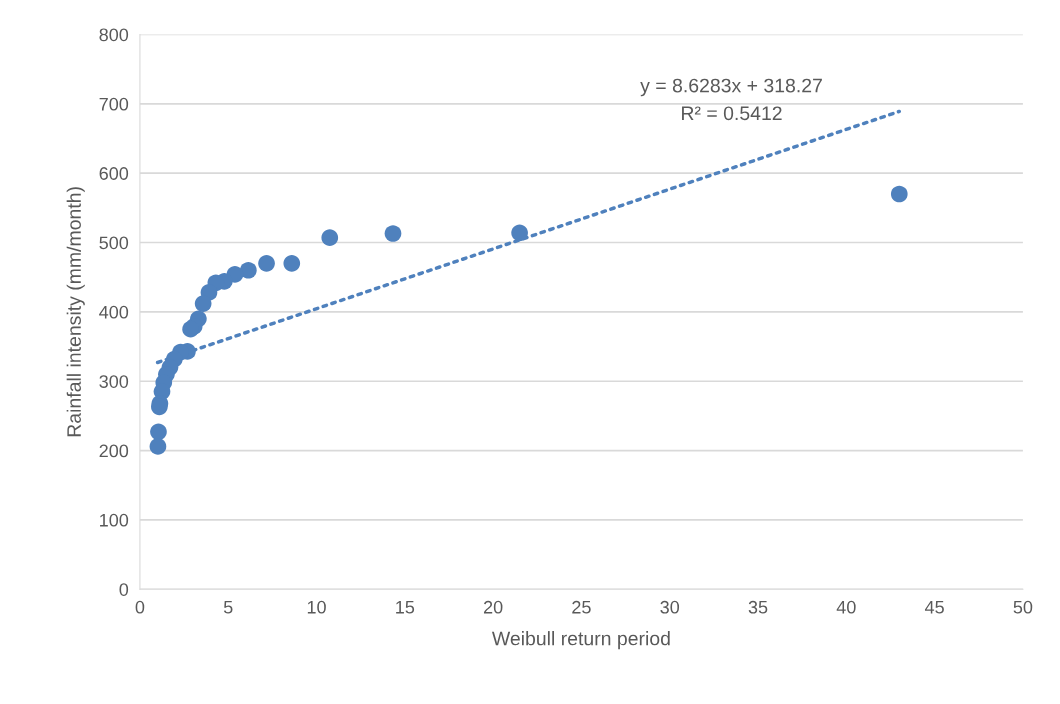  Describe the element at coordinates (75, 312) in the screenshot. I see `y-axis-title: Rainfall intensity (mm/month)` at that location.